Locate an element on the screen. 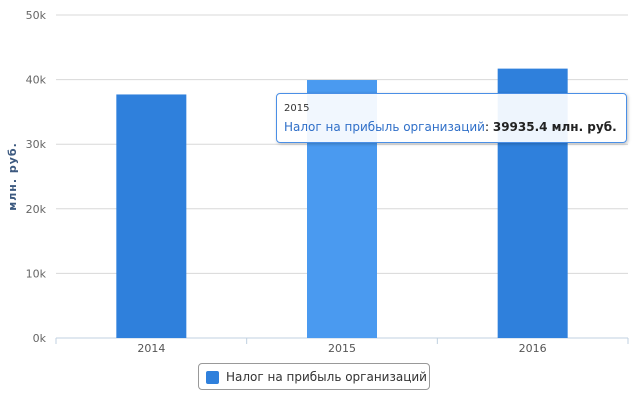 This screenshot has height=402, width=644. tooltip-value: 39935.4 млн. руб. is located at coordinates (554, 127).